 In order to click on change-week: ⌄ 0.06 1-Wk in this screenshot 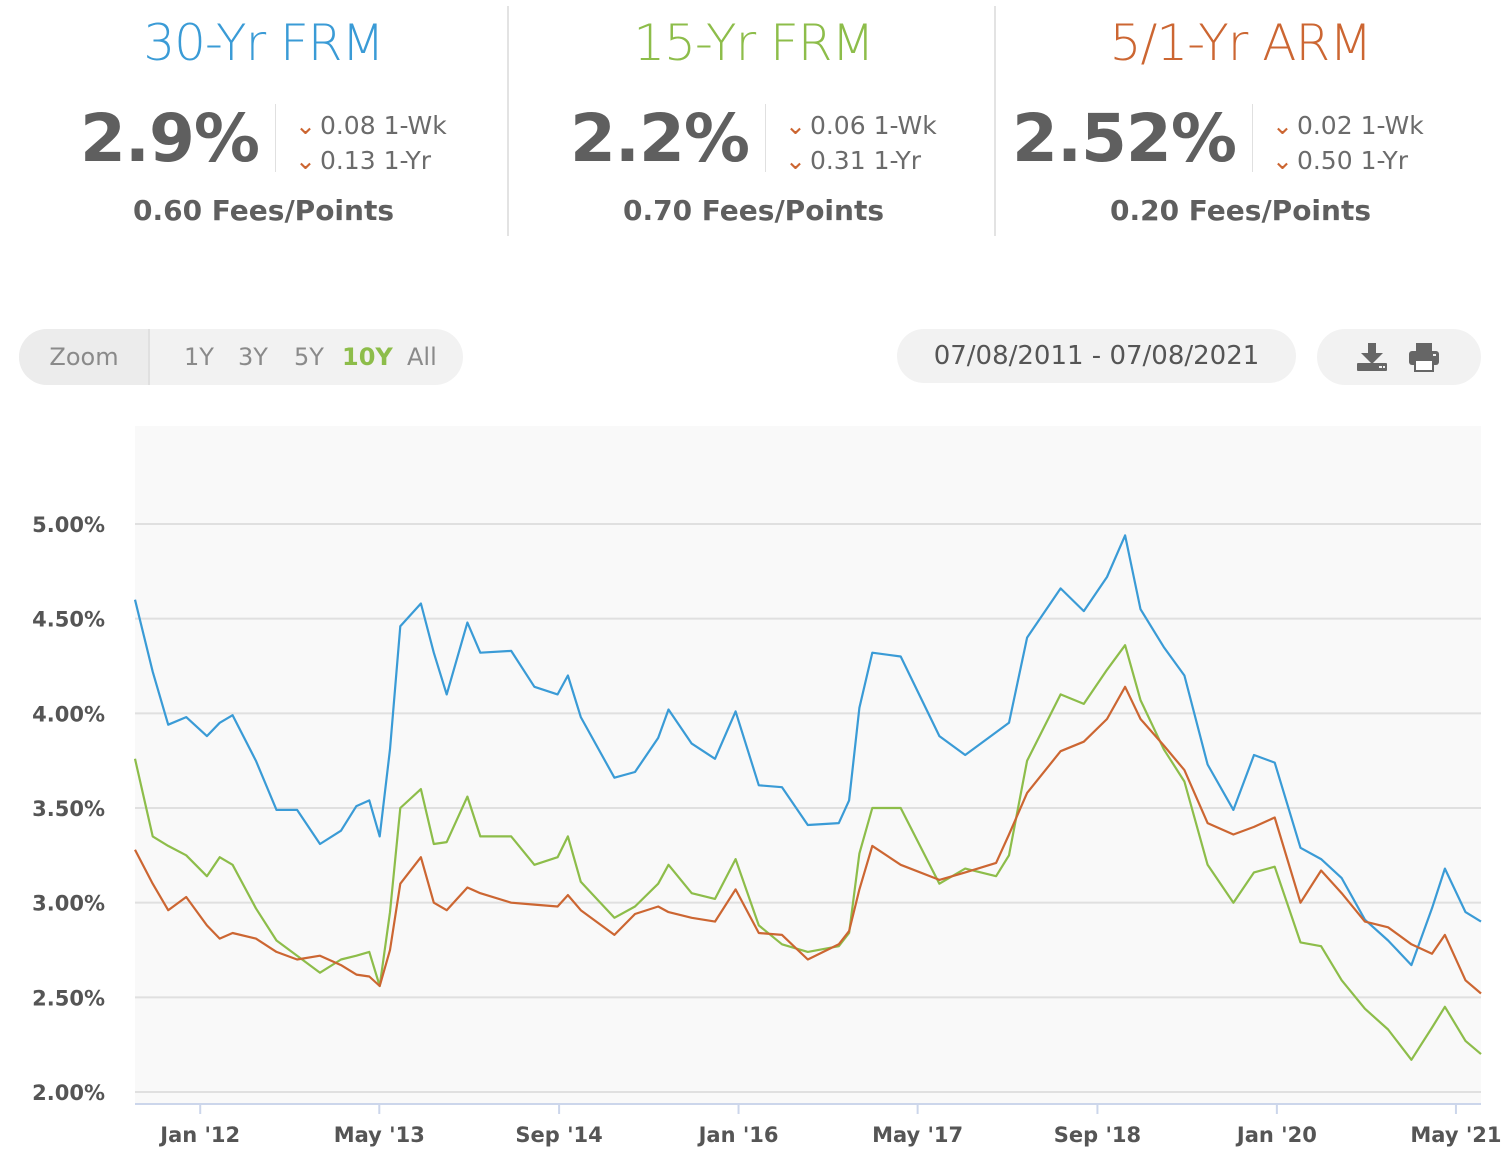, I will do `click(861, 125)`.